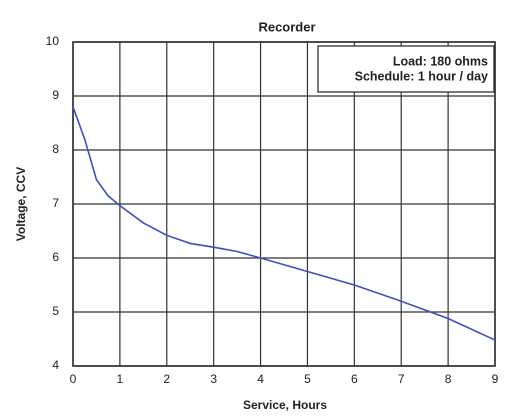 This screenshot has height=418, width=505. What do you see at coordinates (55, 365) in the screenshot?
I see `y-tick-label: 4` at bounding box center [55, 365].